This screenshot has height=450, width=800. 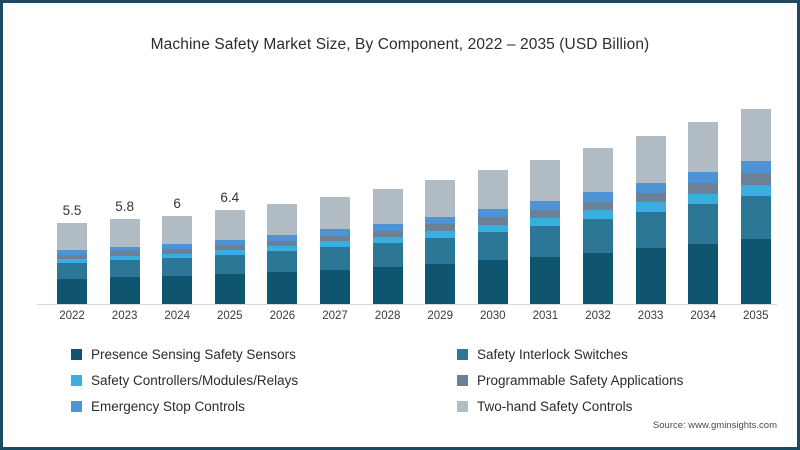 What do you see at coordinates (609, 354) in the screenshot?
I see `legend-item: Safety Interlock Switches` at bounding box center [609, 354].